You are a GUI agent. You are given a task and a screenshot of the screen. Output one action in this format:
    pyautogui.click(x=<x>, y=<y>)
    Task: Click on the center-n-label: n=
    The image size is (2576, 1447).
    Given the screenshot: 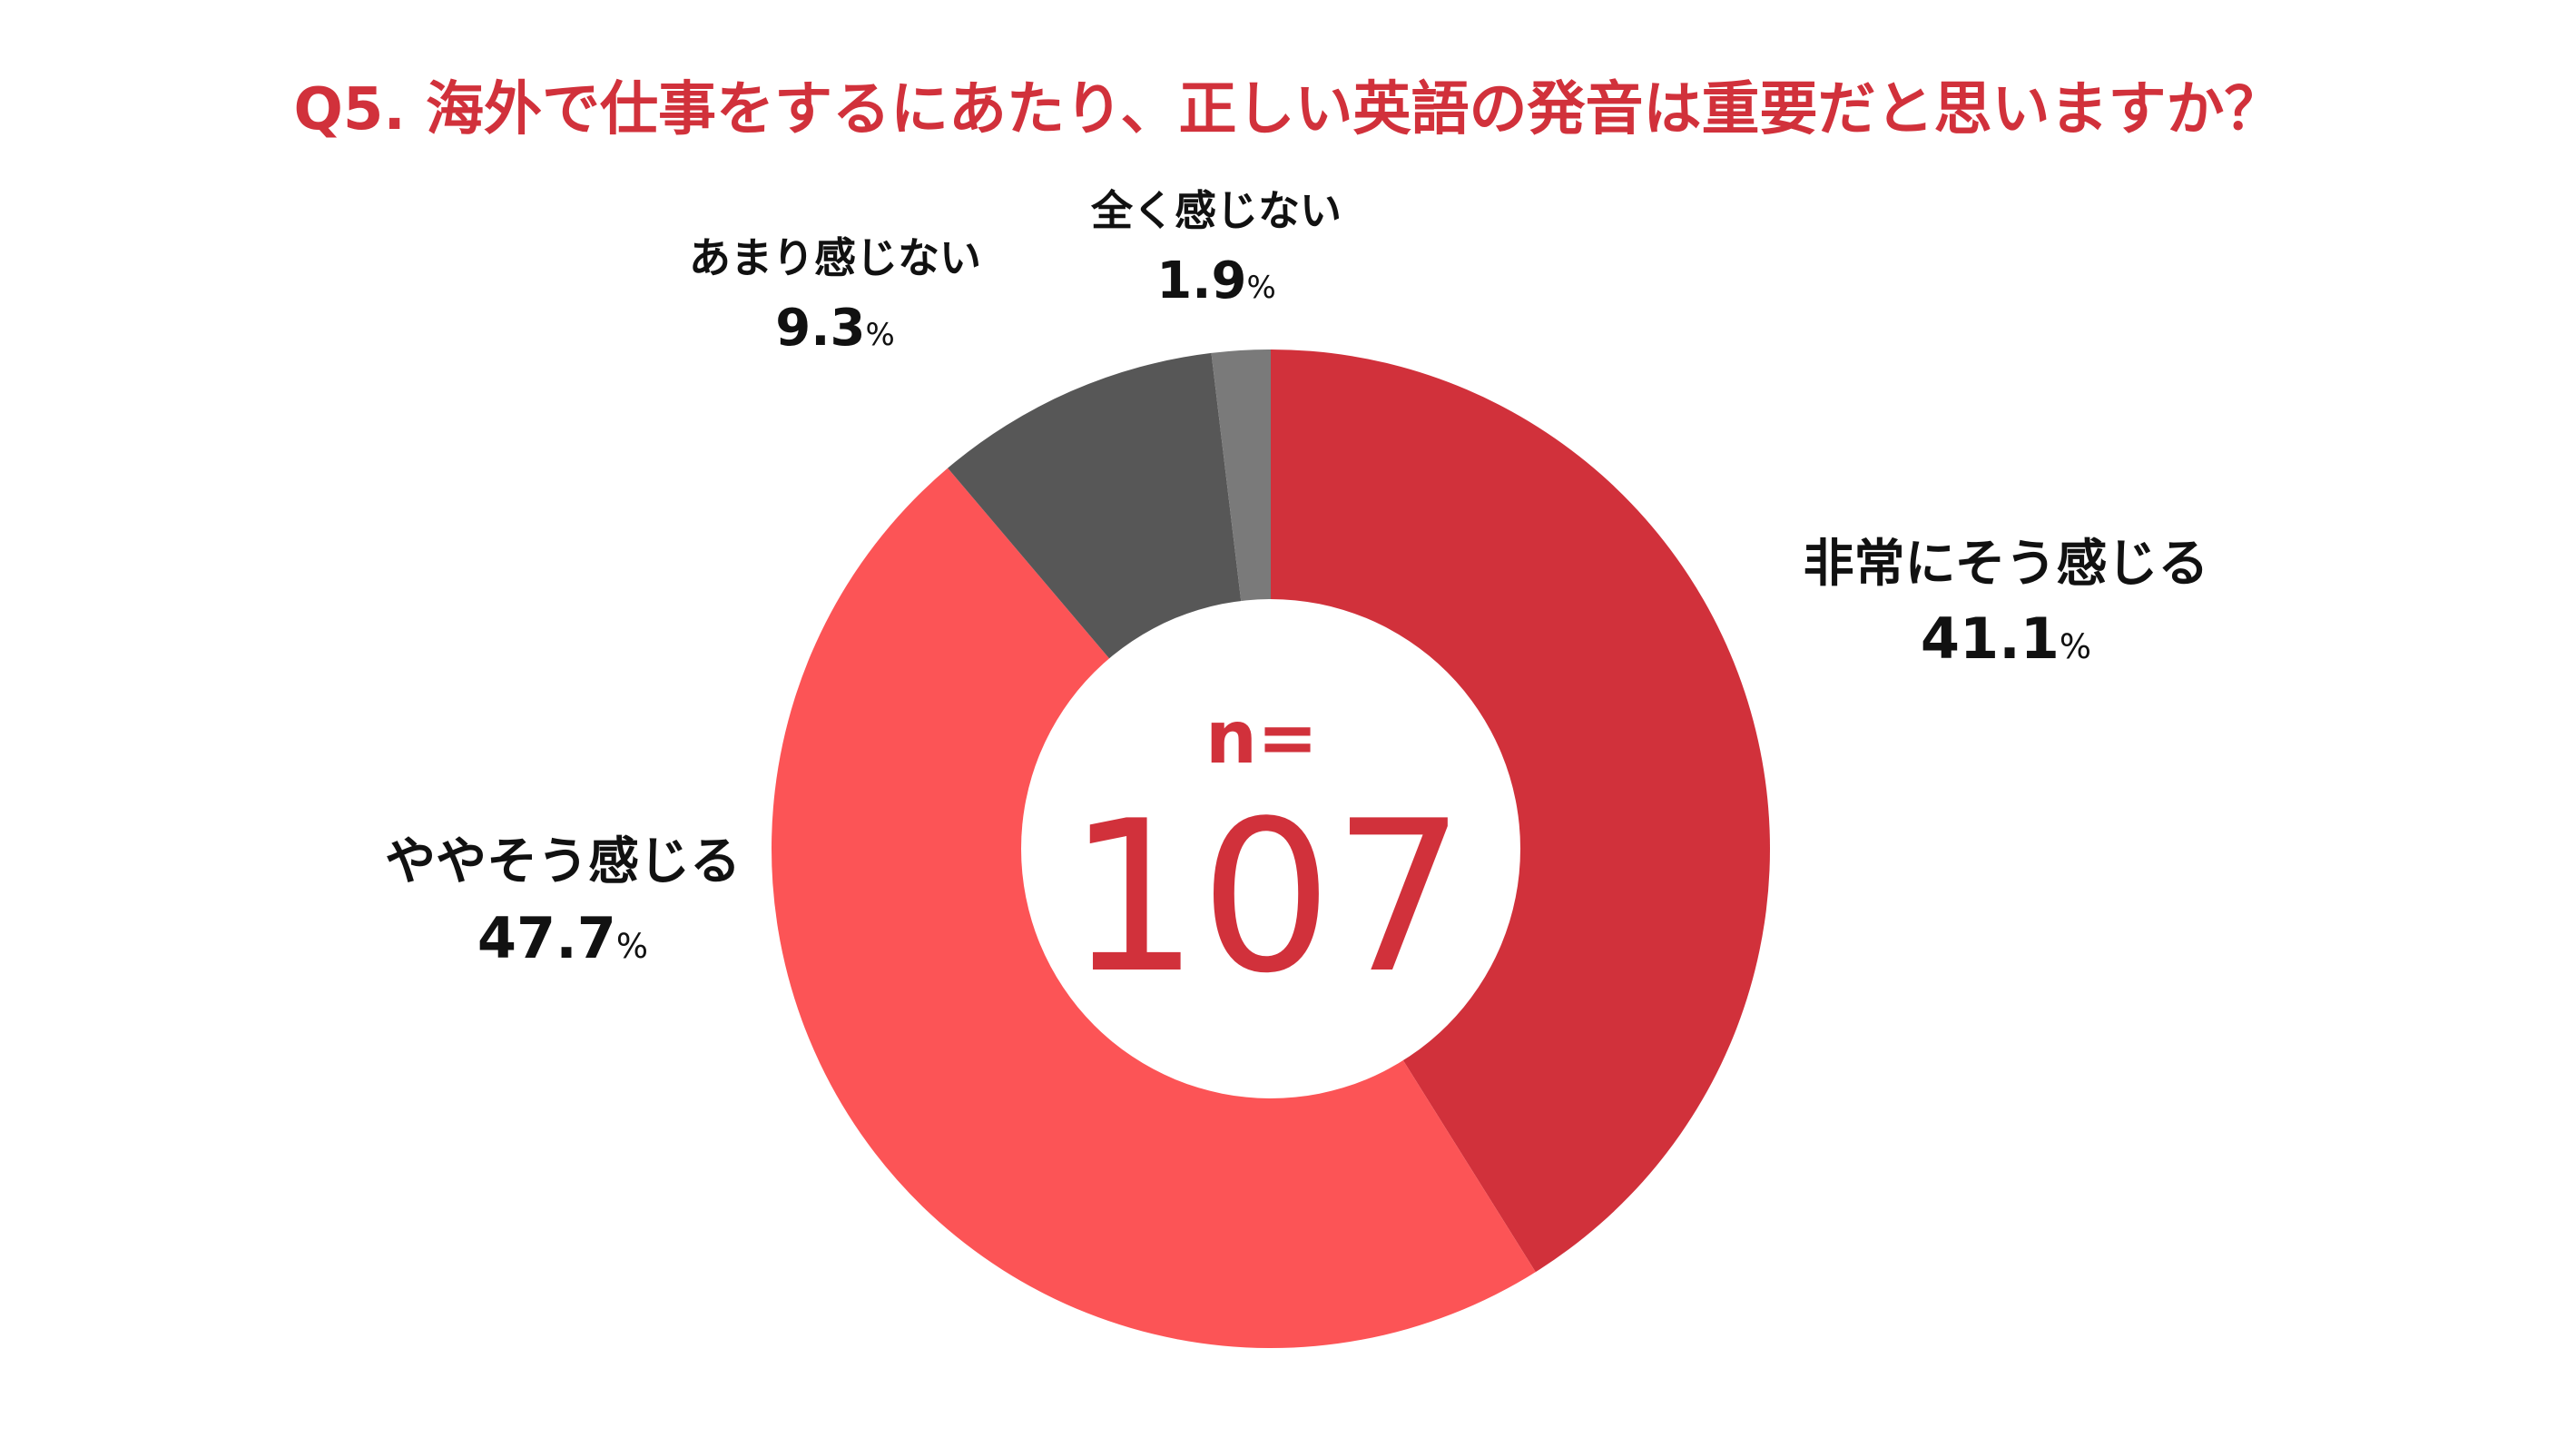 What is the action you would take?
    pyautogui.click(x=1261, y=737)
    